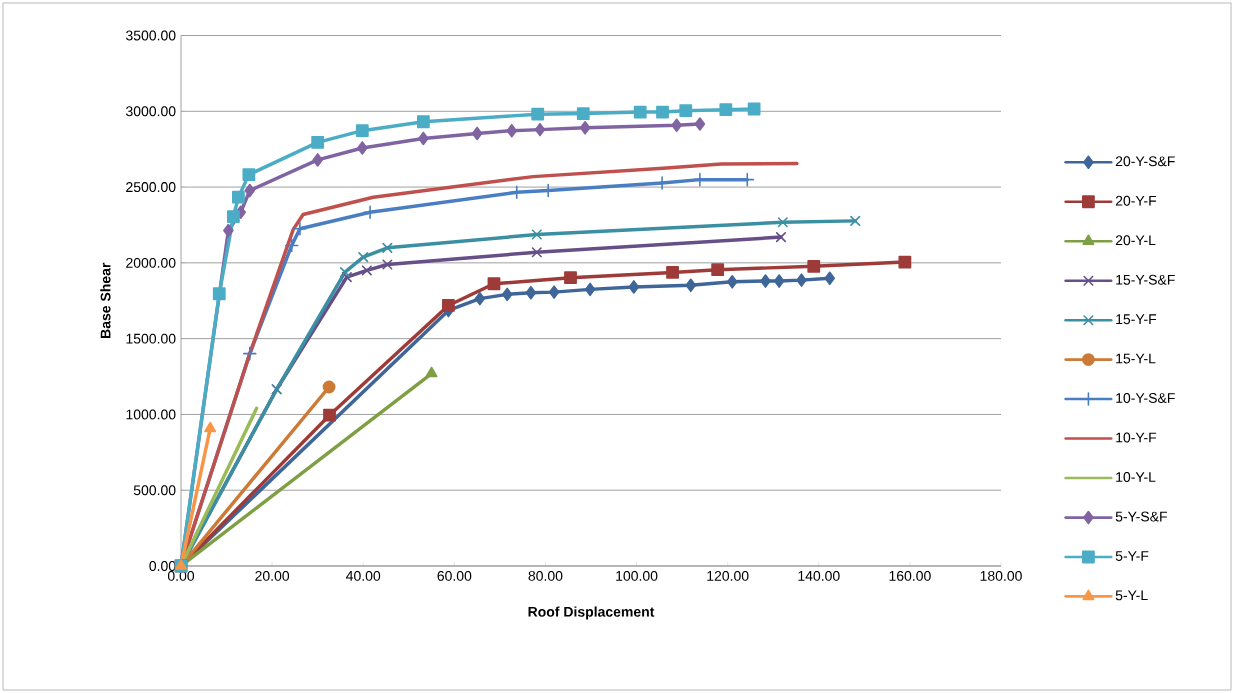 This screenshot has height=693, width=1234. What do you see at coordinates (1136, 477) in the screenshot?
I see `legend-label: 10-Y-L` at bounding box center [1136, 477].